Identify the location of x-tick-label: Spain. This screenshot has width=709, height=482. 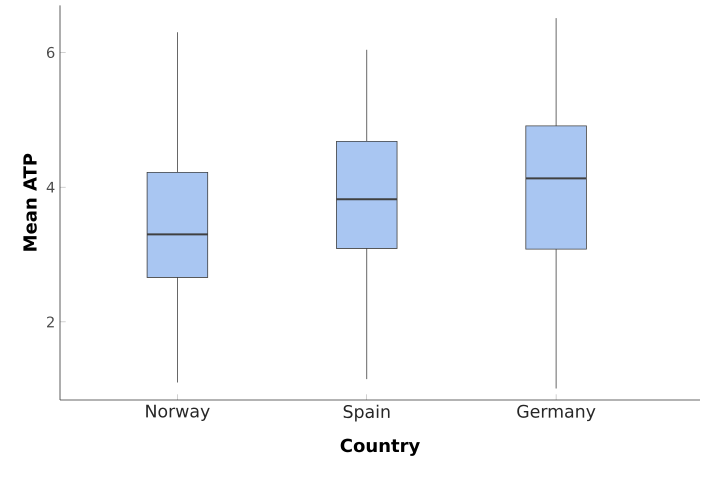
(367, 413).